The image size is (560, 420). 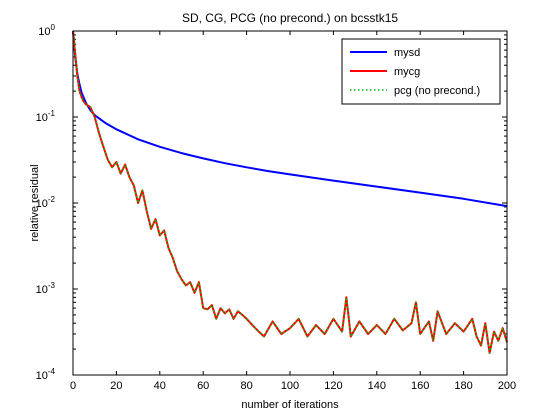 I want to click on x-tick-labels: 0 20 40 60 80 100 120 140 160 180 200, so click(x=293, y=386).